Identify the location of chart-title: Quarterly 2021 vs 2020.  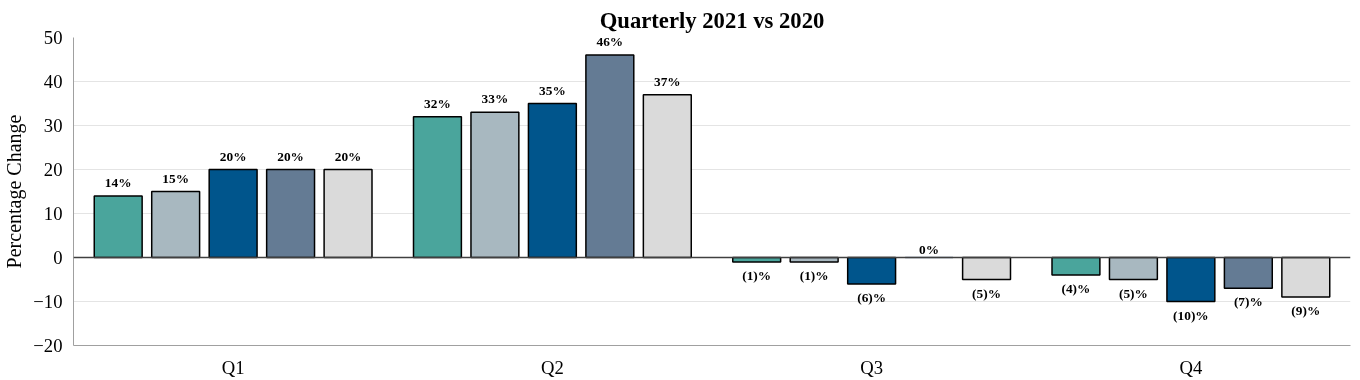
(712, 20).